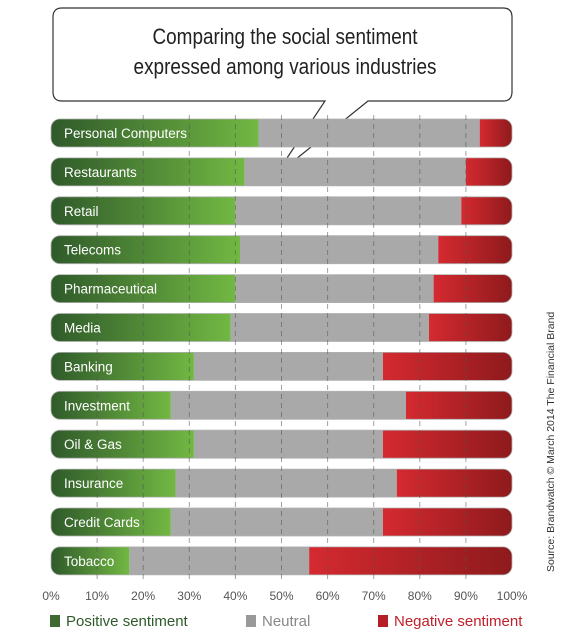 The height and width of the screenshot is (636, 565). Describe the element at coordinates (281, 596) in the screenshot. I see `x-tick-label: 50%` at that location.